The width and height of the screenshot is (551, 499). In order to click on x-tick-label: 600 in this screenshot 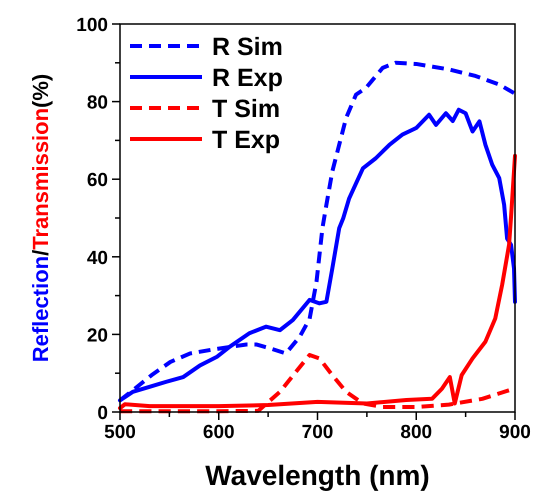, I will do `click(218, 432)`.